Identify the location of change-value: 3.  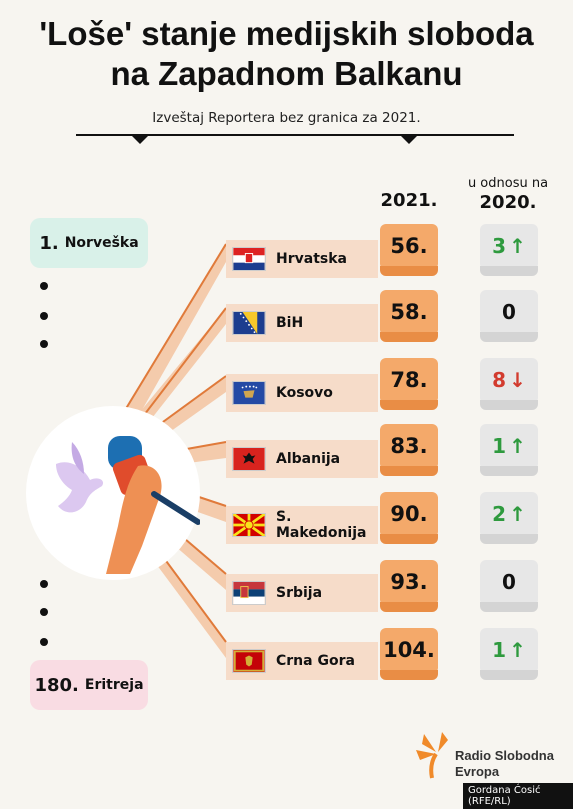
(499, 246).